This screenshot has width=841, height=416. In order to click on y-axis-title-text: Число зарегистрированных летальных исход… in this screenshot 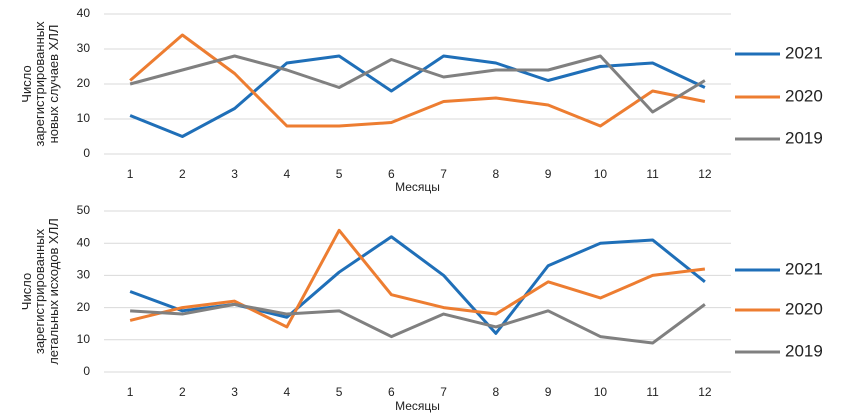, I will do `click(39, 291)`.